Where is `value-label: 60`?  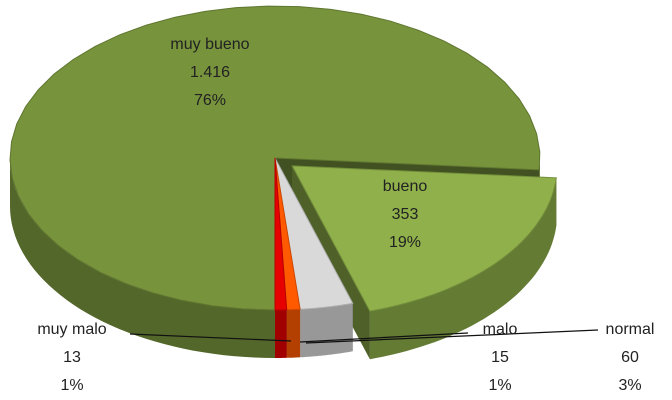
value-label: 60 is located at coordinates (630, 357).